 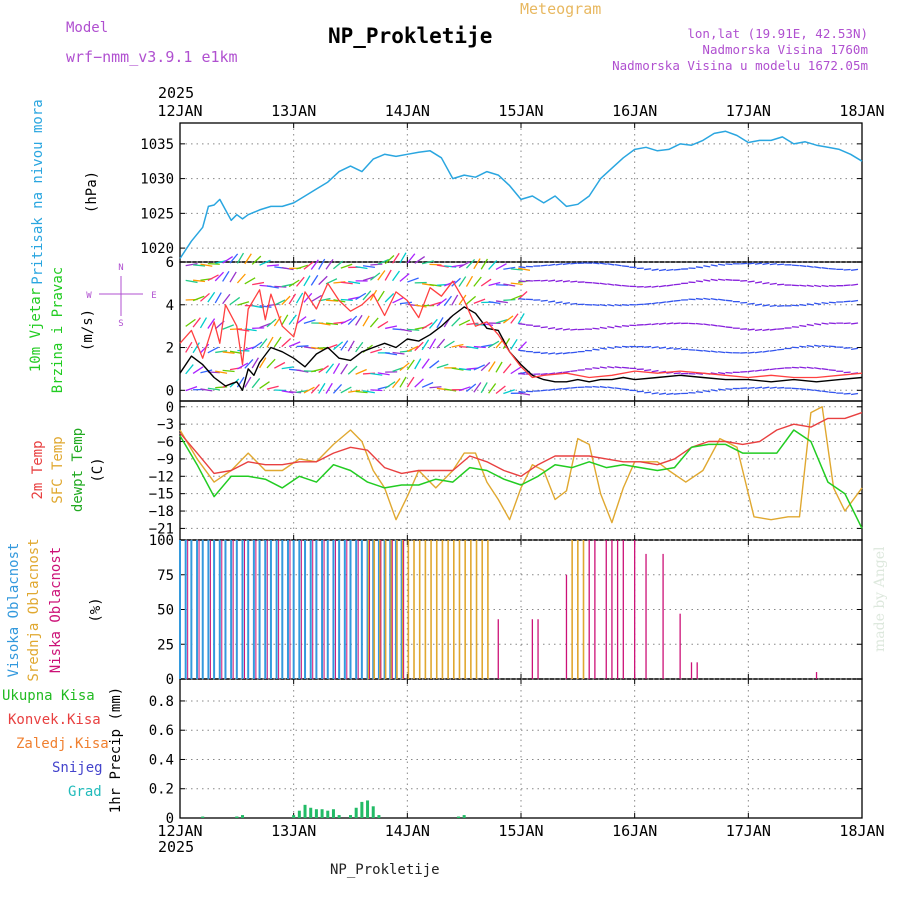 What do you see at coordinates (38, 191) in the screenshot?
I see `pressure-axis-title: Pritisak na nivou mora` at bounding box center [38, 191].